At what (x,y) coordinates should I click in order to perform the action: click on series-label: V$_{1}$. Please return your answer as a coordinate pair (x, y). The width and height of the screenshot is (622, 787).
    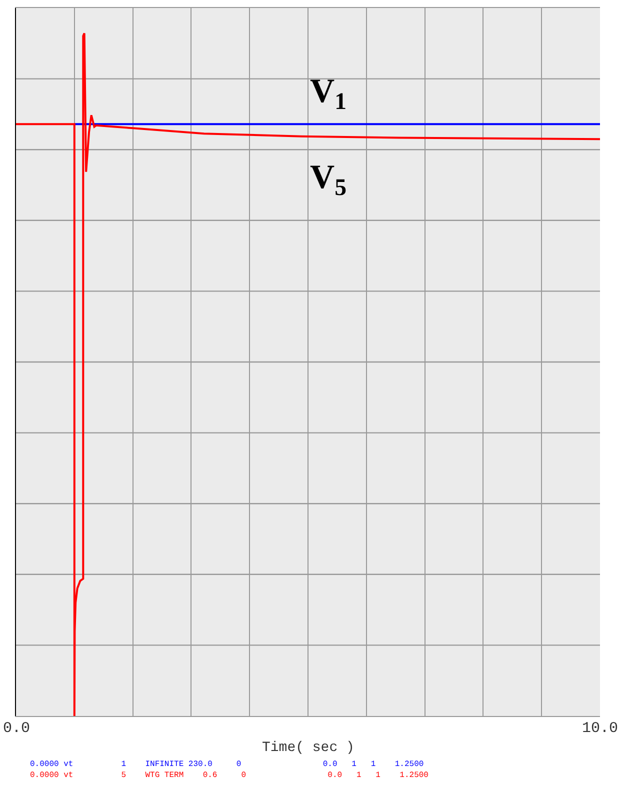
    Looking at the image, I should click on (328, 94).